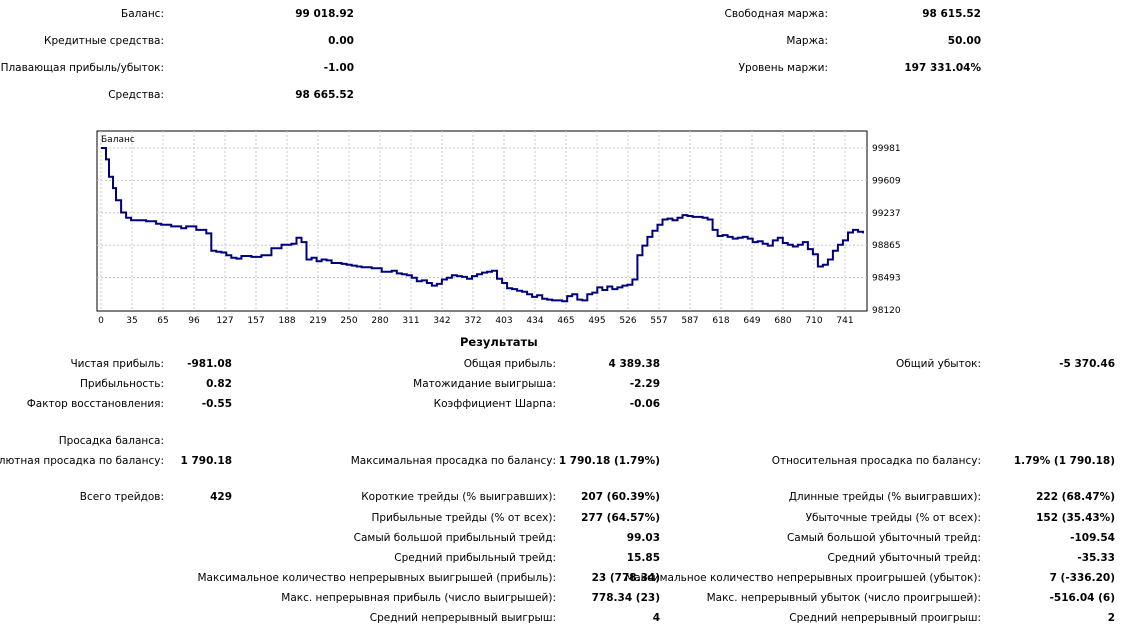 The image size is (1145, 632). What do you see at coordinates (884, 497) in the screenshot?
I see `long-trades-label: Длинные трейды (% выигравших):` at bounding box center [884, 497].